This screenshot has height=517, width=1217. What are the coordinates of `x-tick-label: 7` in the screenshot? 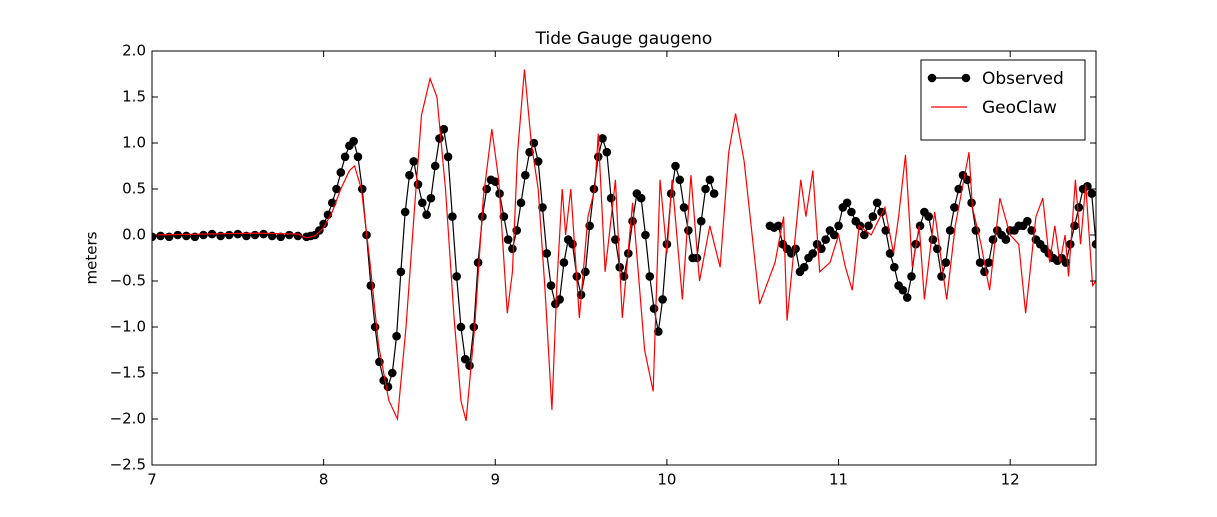 It's located at (152, 480).